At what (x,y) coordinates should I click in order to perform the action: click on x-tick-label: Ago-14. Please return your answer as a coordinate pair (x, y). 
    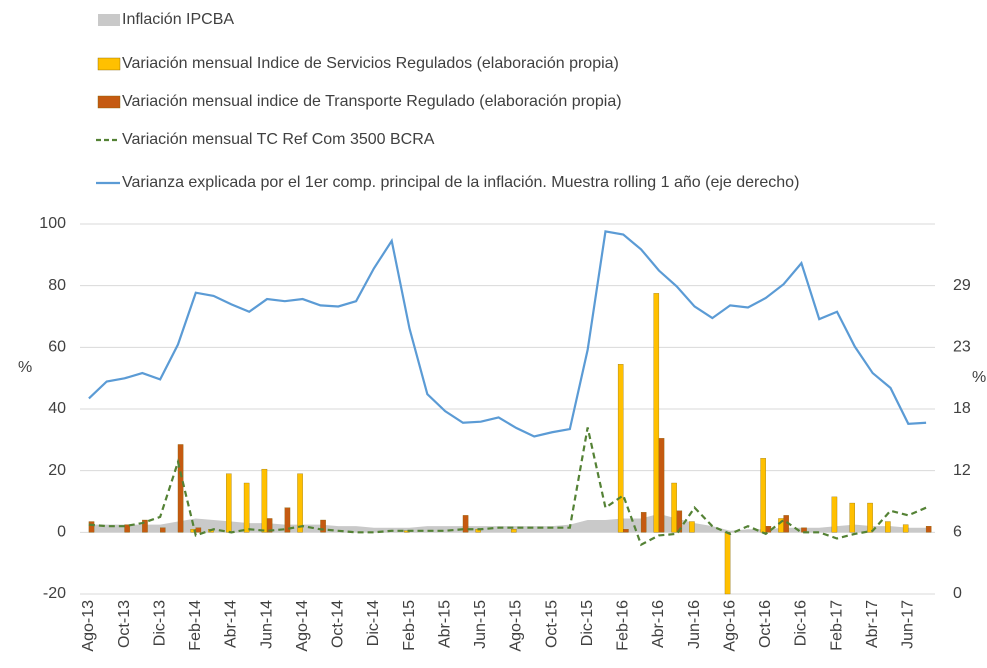
    Looking at the image, I should click on (302, 626).